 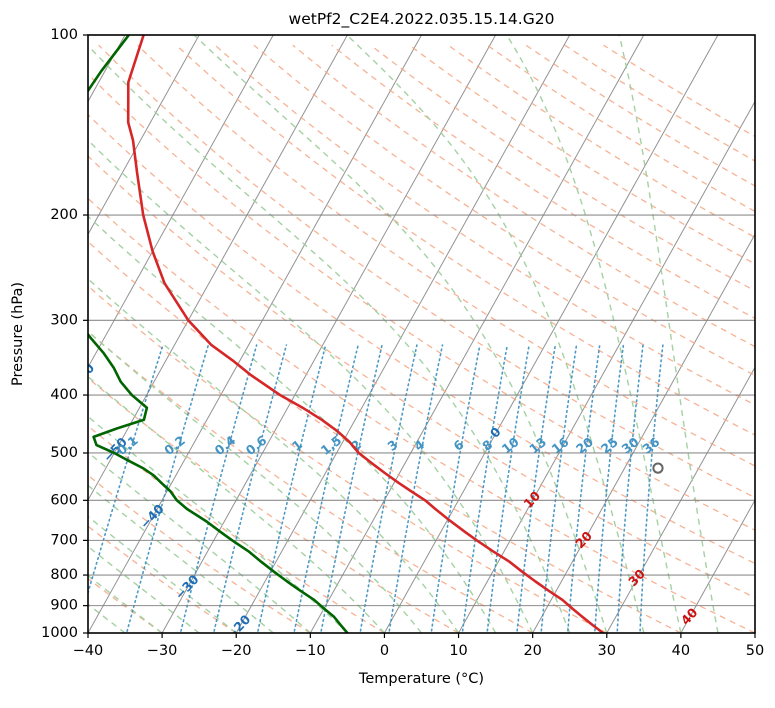 I want to click on y-axis-label: Pressure (hPa), so click(x=18, y=334).